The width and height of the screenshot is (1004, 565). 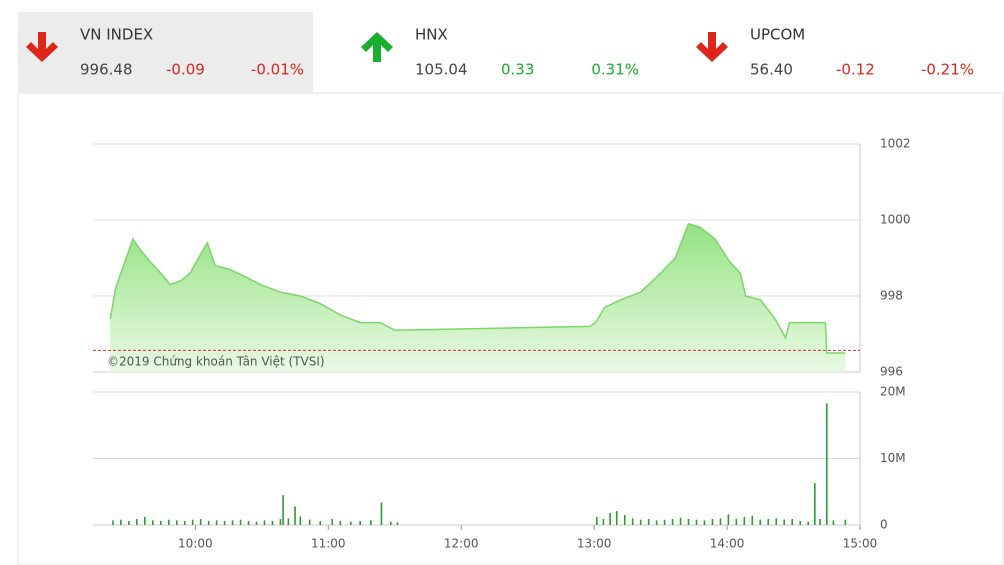 What do you see at coordinates (615, 70) in the screenshot?
I see `ticker-percent: 0.31%` at bounding box center [615, 70].